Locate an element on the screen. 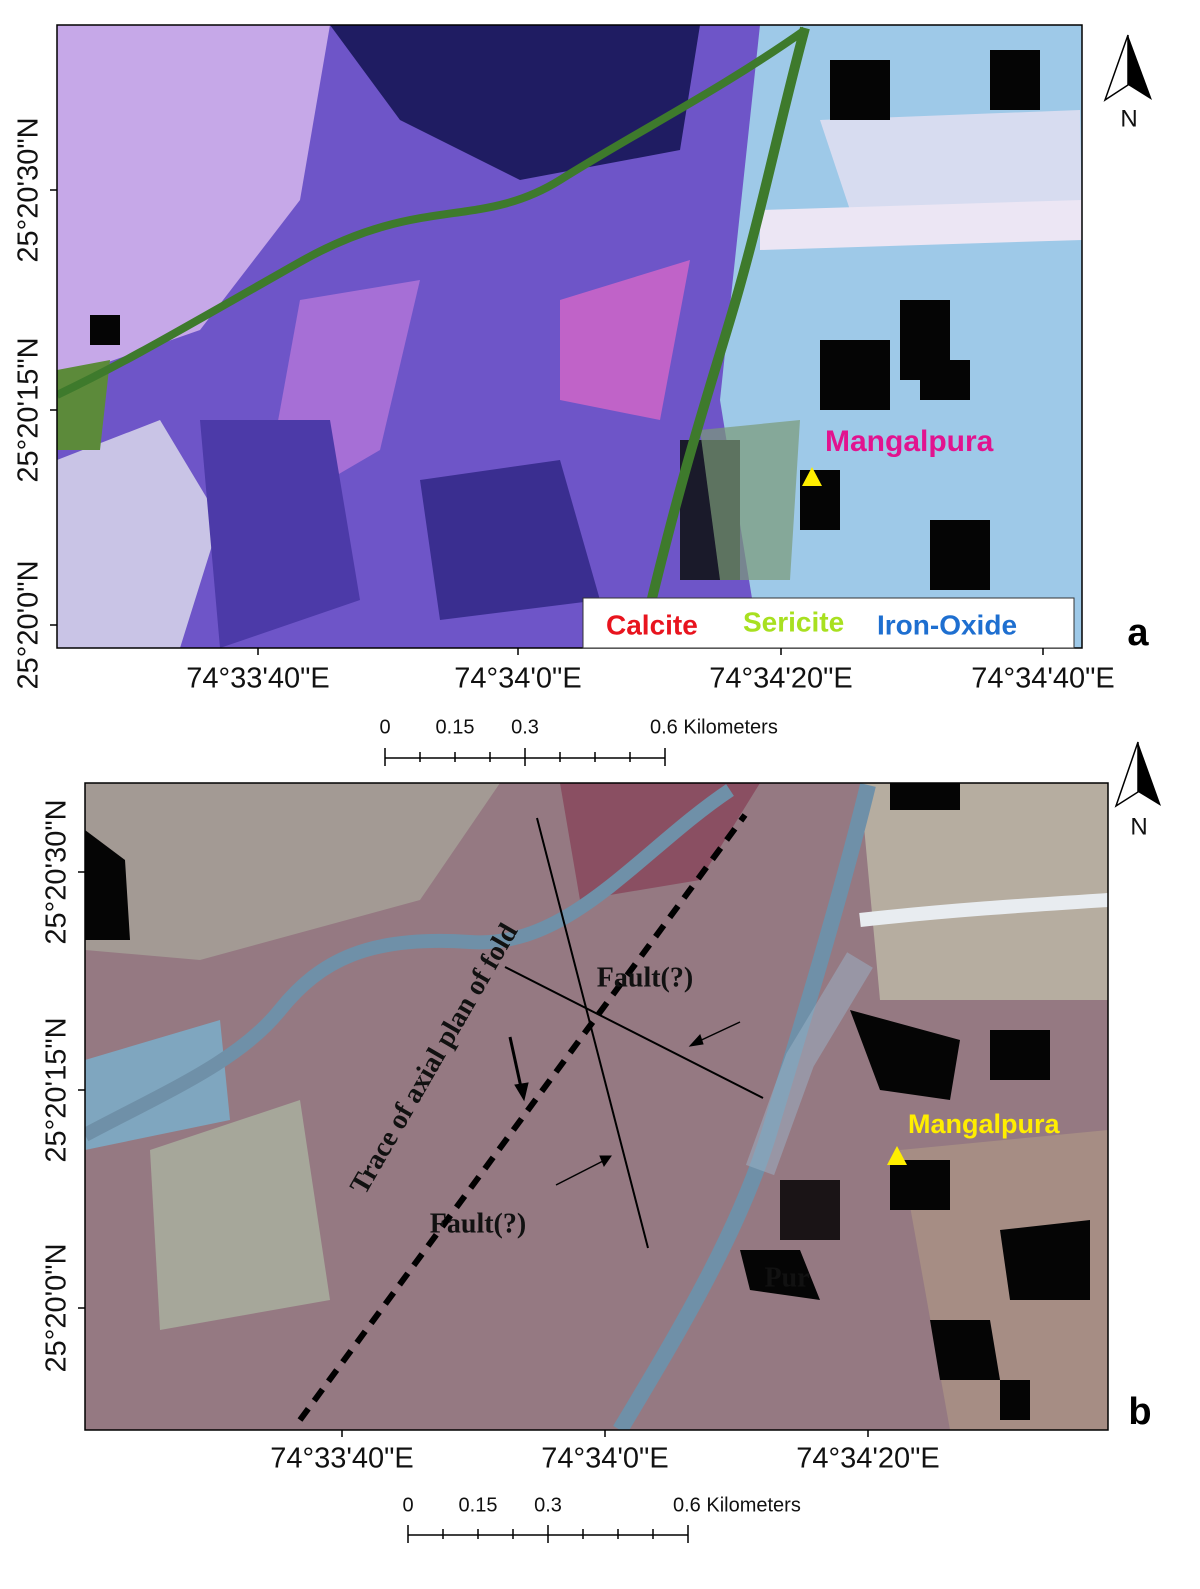 The height and width of the screenshot is (1589, 1200). legend-box is located at coordinates (828, 623).